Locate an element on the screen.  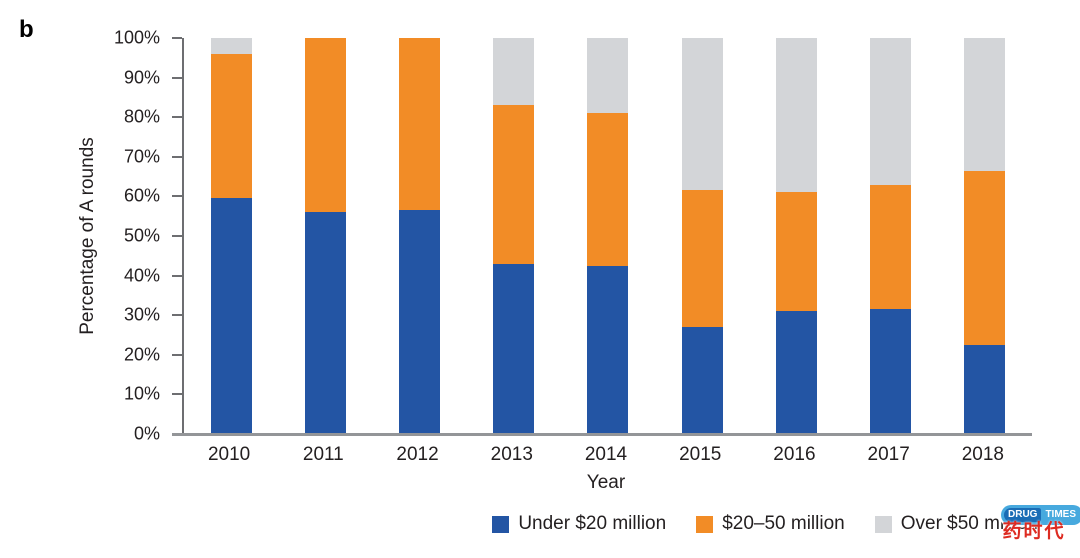
legend-label: Under $20 million is located at coordinates (592, 523).